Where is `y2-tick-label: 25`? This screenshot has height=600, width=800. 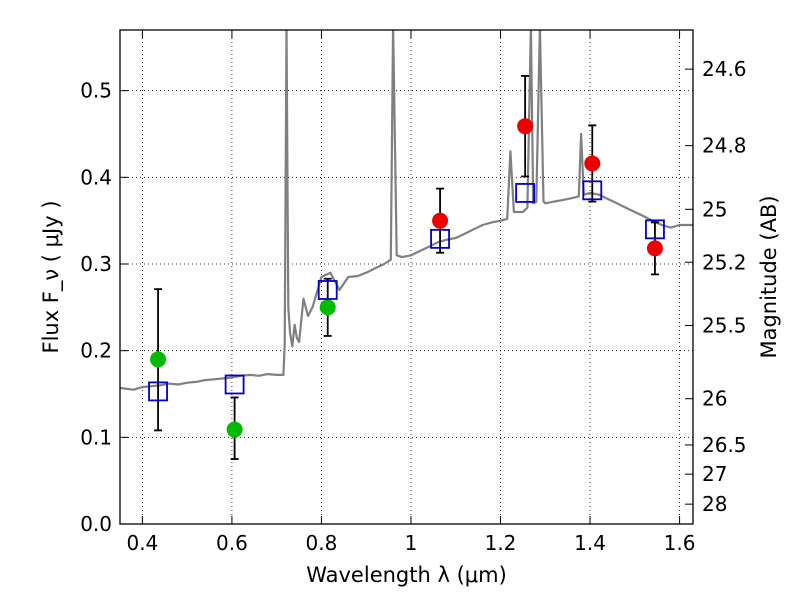
y2-tick-label: 25 is located at coordinates (714, 209).